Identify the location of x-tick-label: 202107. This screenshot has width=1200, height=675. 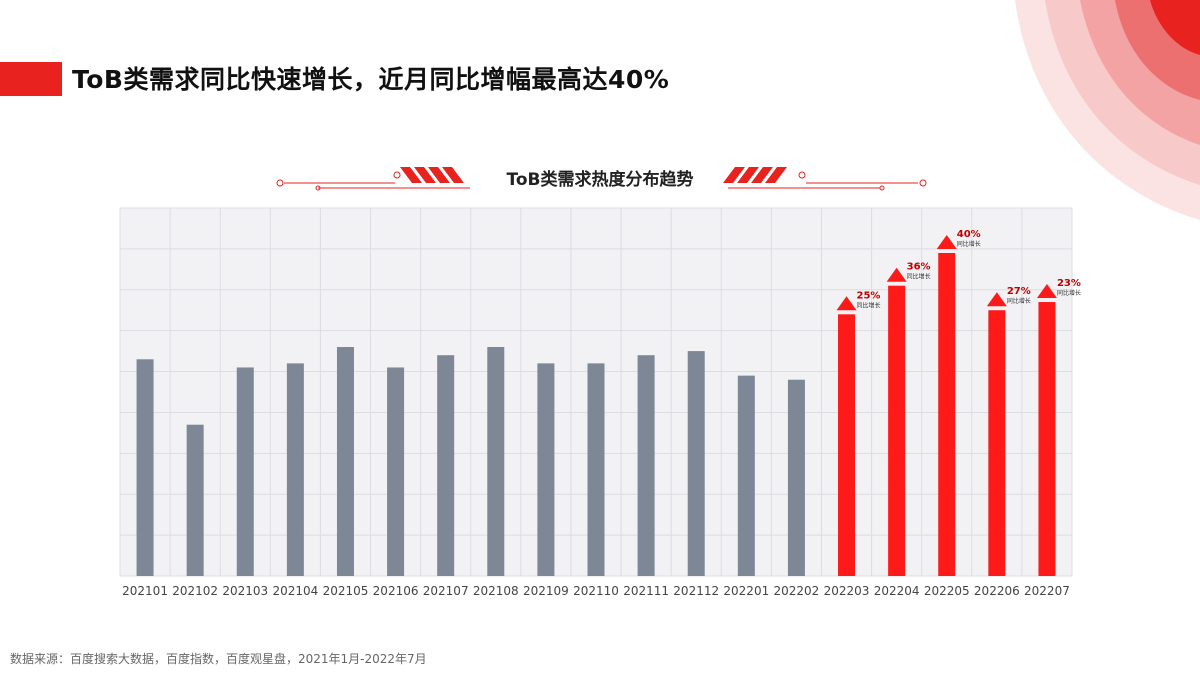
(446, 591).